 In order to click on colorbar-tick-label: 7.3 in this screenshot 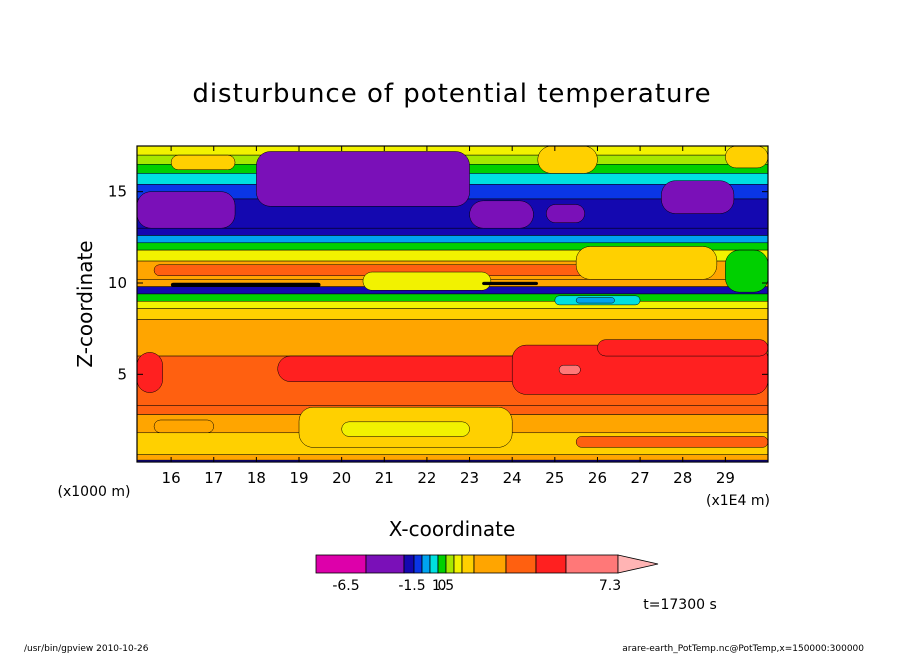, I will do `click(610, 586)`.